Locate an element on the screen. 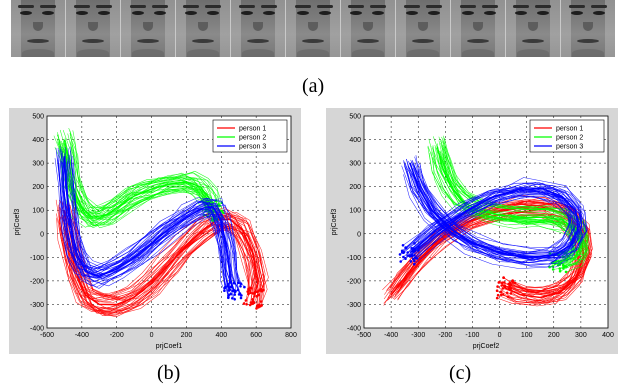 The width and height of the screenshot is (626, 391). x-axis-label: prjCoef2 is located at coordinates (486, 346).